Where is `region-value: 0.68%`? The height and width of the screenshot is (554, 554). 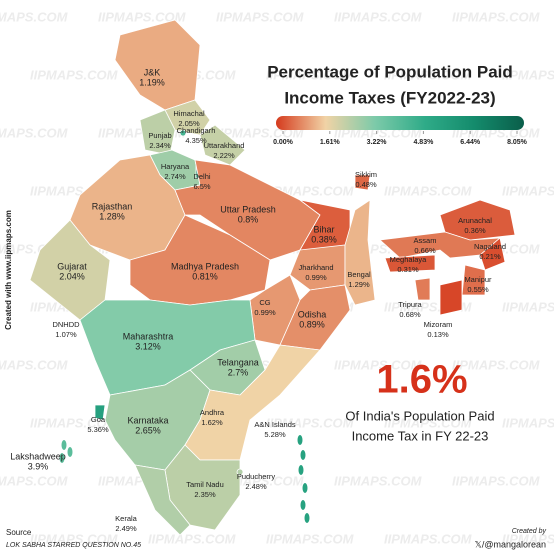 region-value: 0.68% is located at coordinates (410, 314).